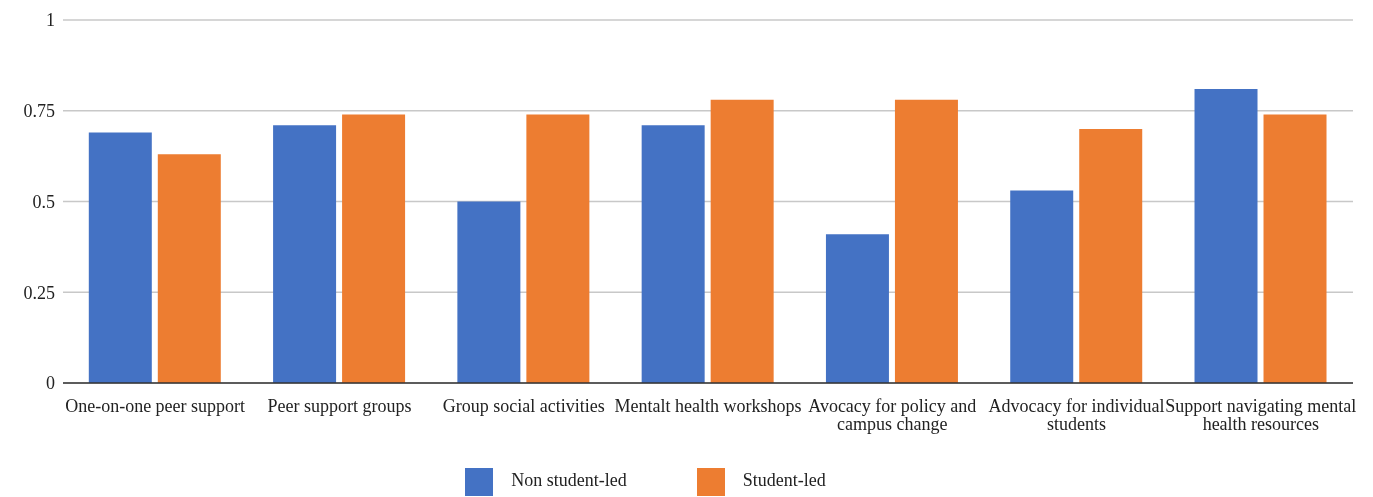 The image size is (1373, 497). What do you see at coordinates (43, 201) in the screenshot?
I see `y-tick-label: 0.5` at bounding box center [43, 201].